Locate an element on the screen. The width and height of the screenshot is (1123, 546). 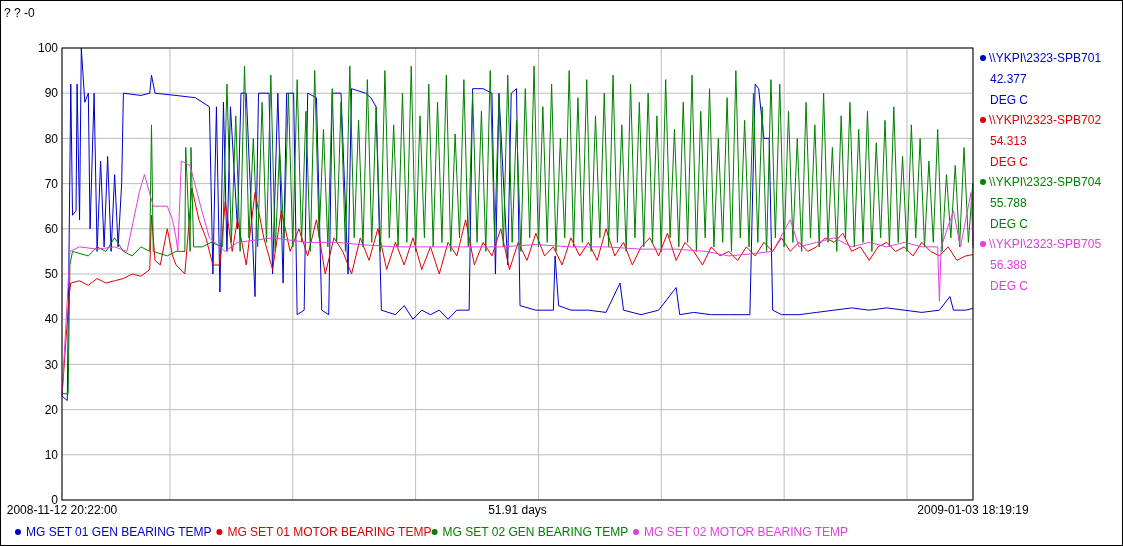
y-tick-label: 80 is located at coordinates (51, 138).